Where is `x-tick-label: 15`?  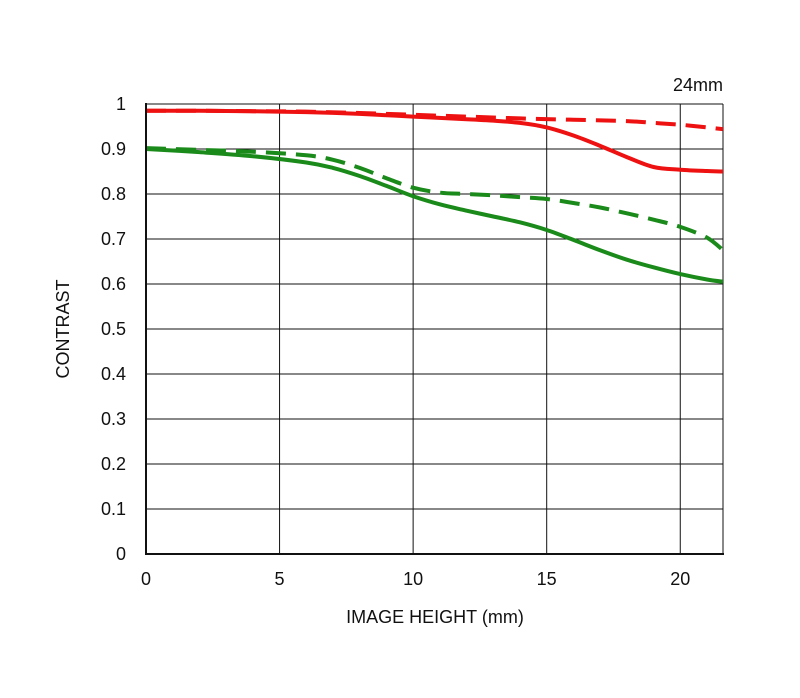 x-tick-label: 15 is located at coordinates (547, 579).